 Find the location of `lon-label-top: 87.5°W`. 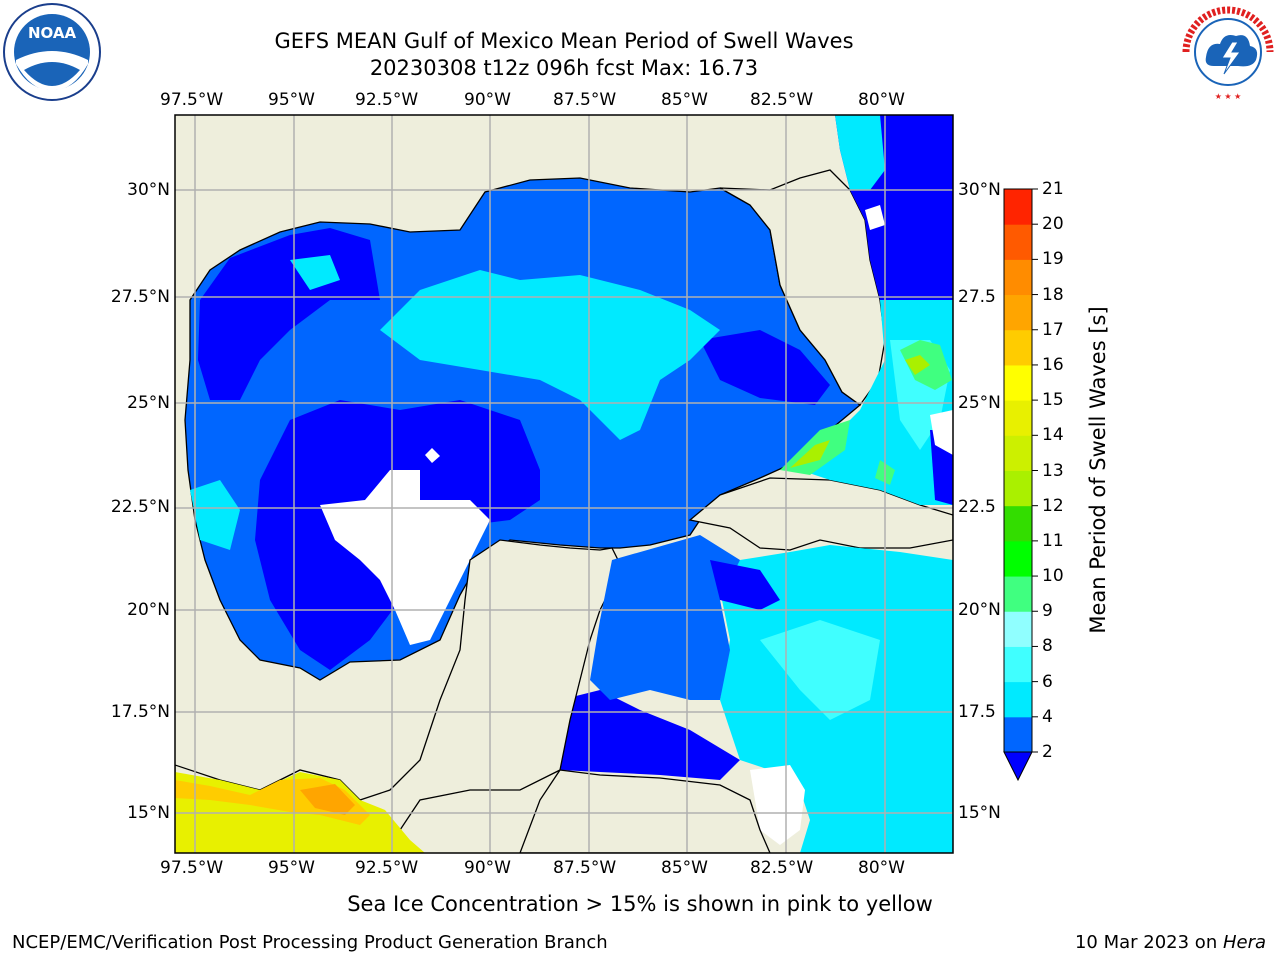

lon-label-top: 87.5°W is located at coordinates (585, 100).